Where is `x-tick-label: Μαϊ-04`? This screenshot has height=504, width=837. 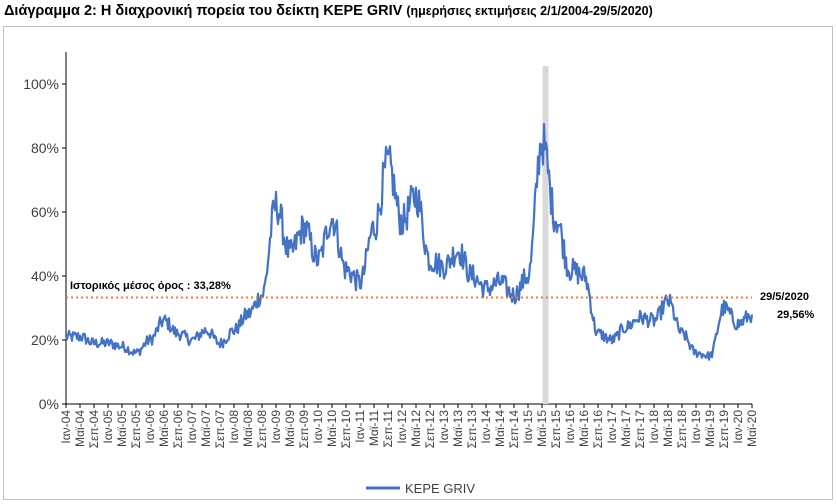 x-tick-label: Μαϊ-04 is located at coordinates (80, 428).